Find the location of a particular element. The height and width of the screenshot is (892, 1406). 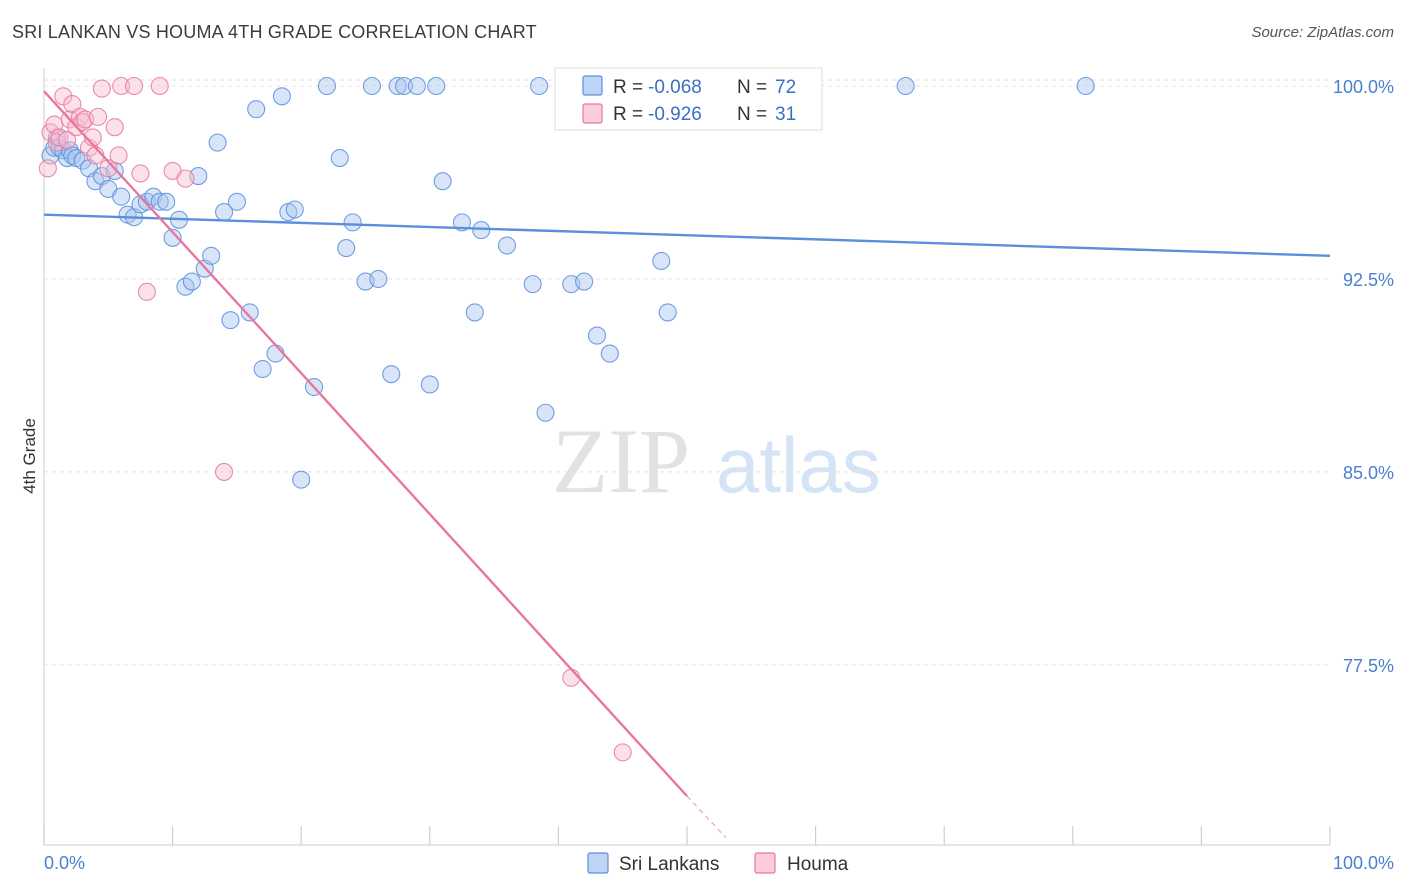

legend-r-label-0: R = is located at coordinates (628, 87).